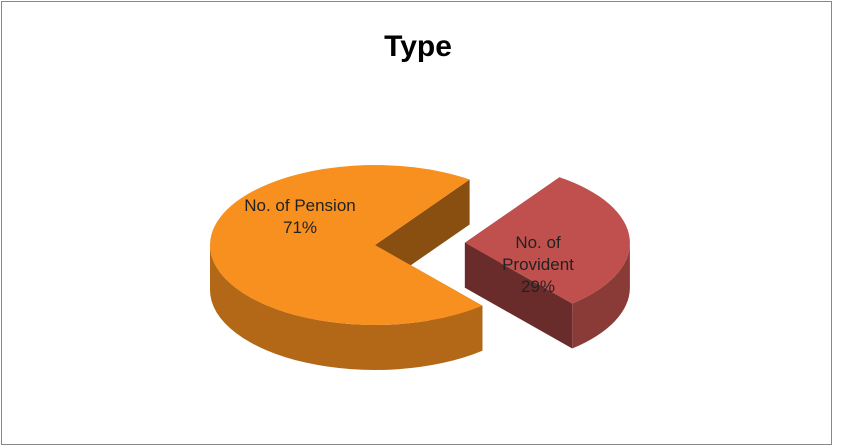 The height and width of the screenshot is (448, 846). Describe the element at coordinates (418, 46) in the screenshot. I see `chart-title: Type` at that location.